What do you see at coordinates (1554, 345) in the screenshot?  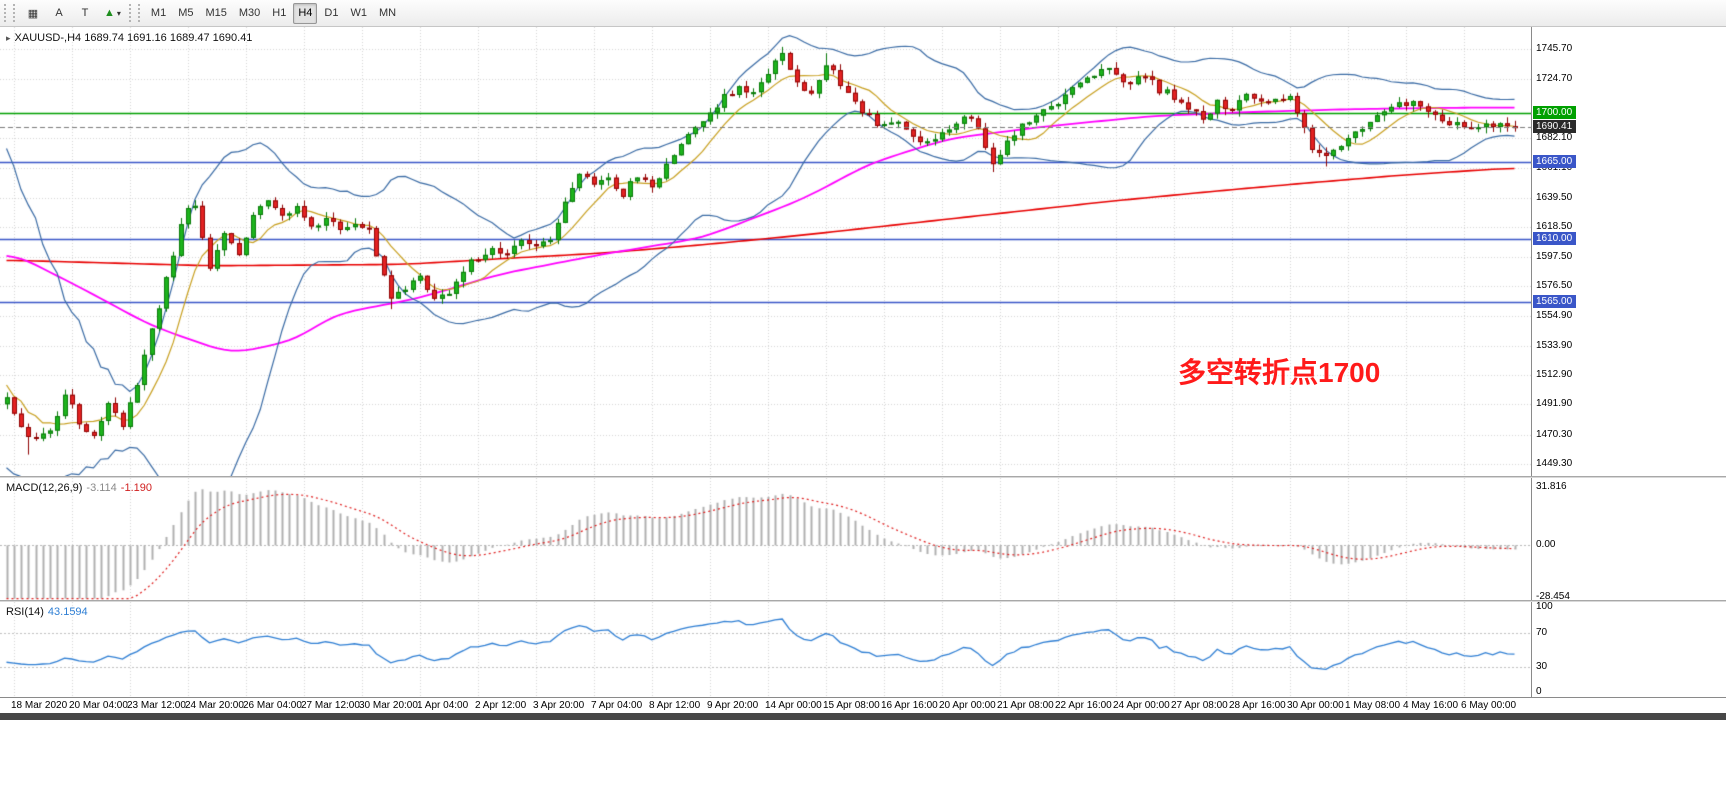 I see `price-tick-label: 1533.90` at bounding box center [1554, 345].